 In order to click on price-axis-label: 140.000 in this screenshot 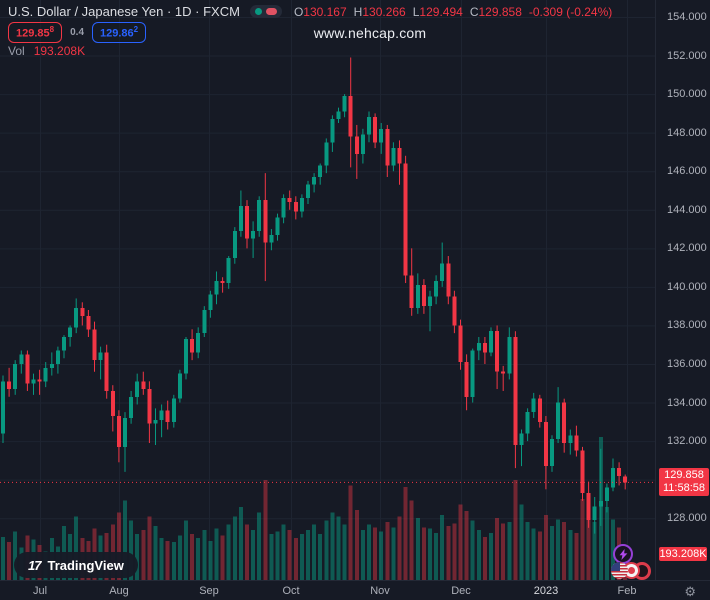, I will do `click(687, 286)`.